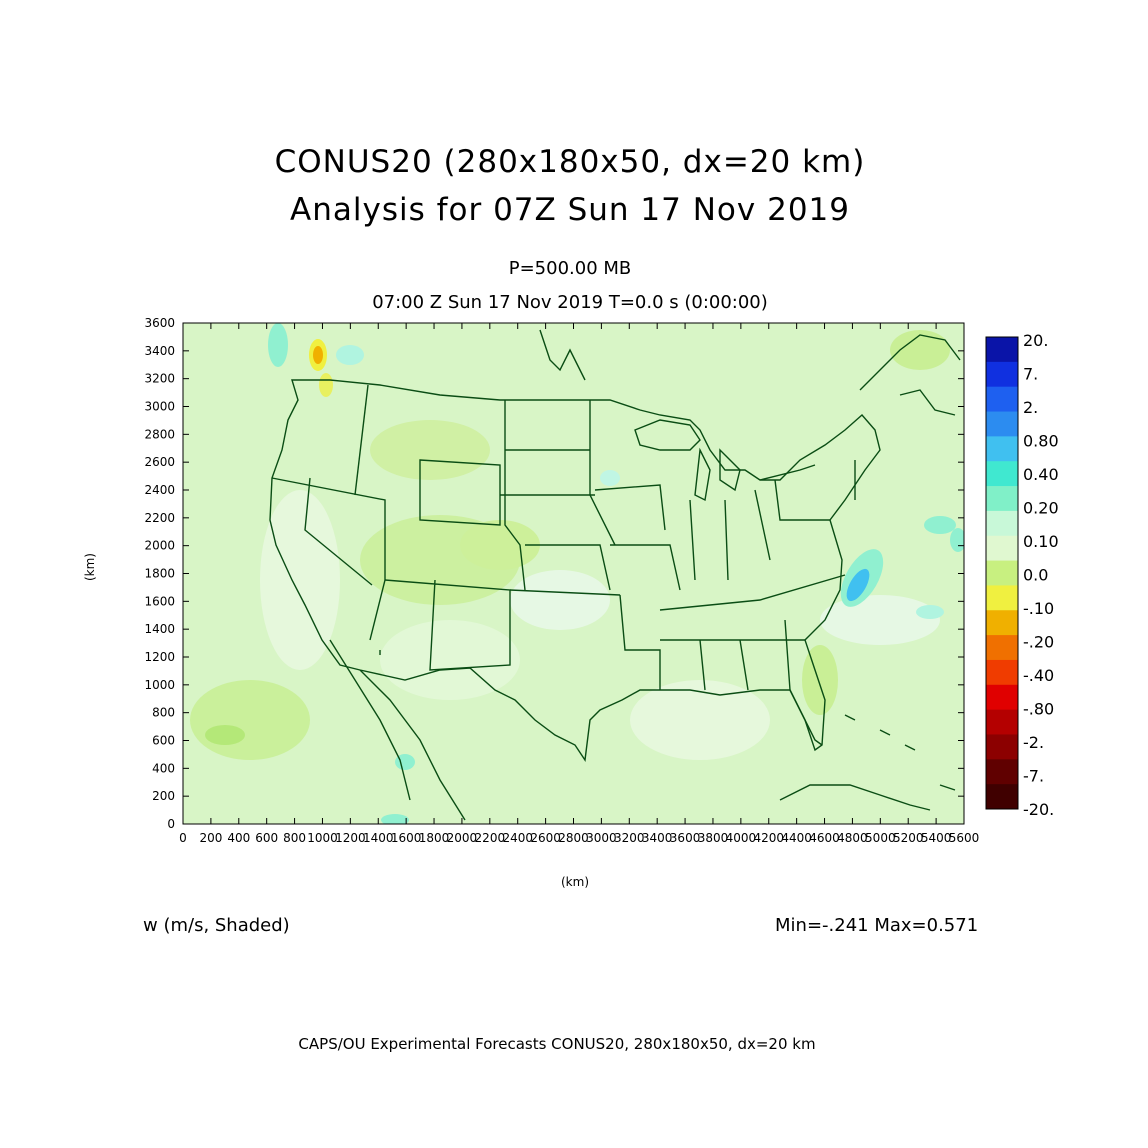  Describe the element at coordinates (238, 838) in the screenshot. I see `x-tick-label: 400` at that location.